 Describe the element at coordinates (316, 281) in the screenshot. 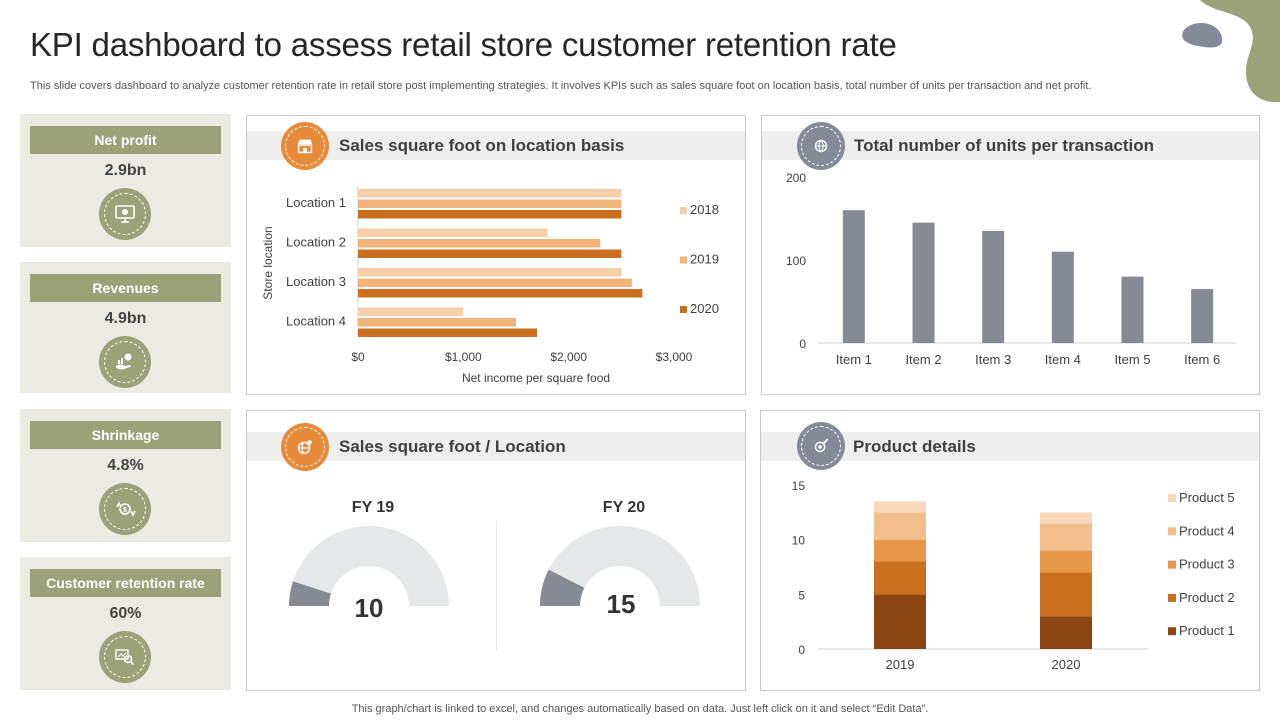

I see `y-tick-label: Location 3` at that location.